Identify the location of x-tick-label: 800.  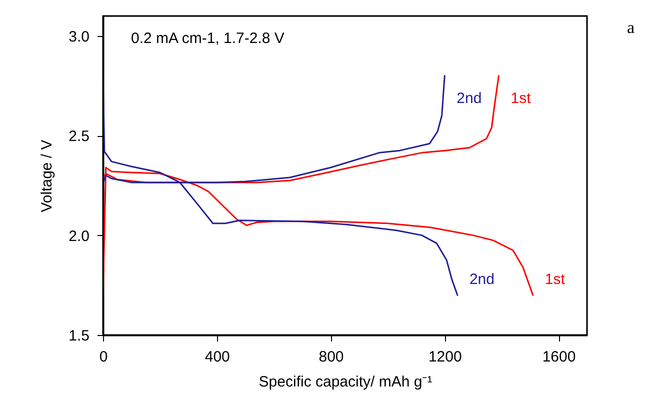
(331, 357).